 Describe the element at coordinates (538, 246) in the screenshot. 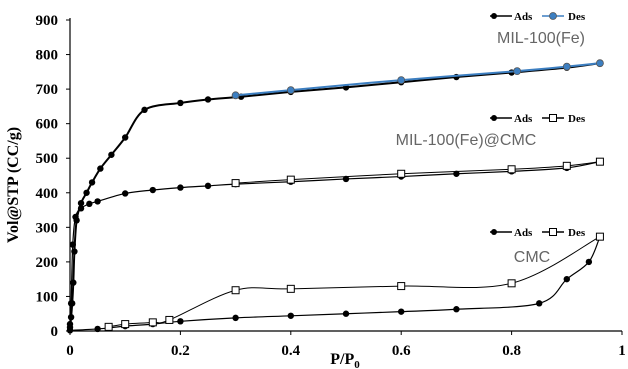

I see `legend-cmc: Ads Des CMC` at that location.